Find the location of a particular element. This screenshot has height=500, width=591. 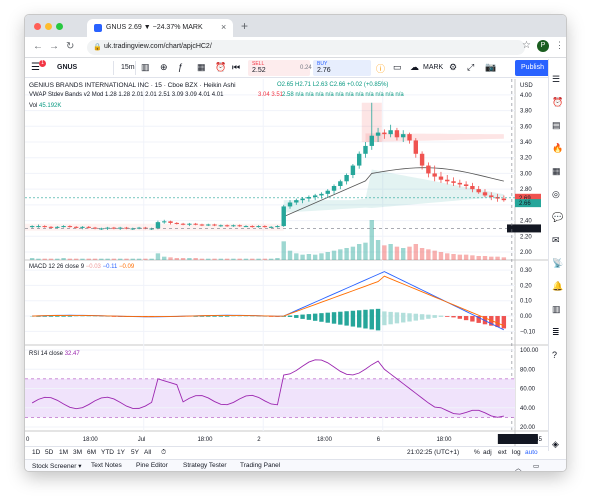

panel-tab-trading-panel: Trading Panel is located at coordinates (260, 465).